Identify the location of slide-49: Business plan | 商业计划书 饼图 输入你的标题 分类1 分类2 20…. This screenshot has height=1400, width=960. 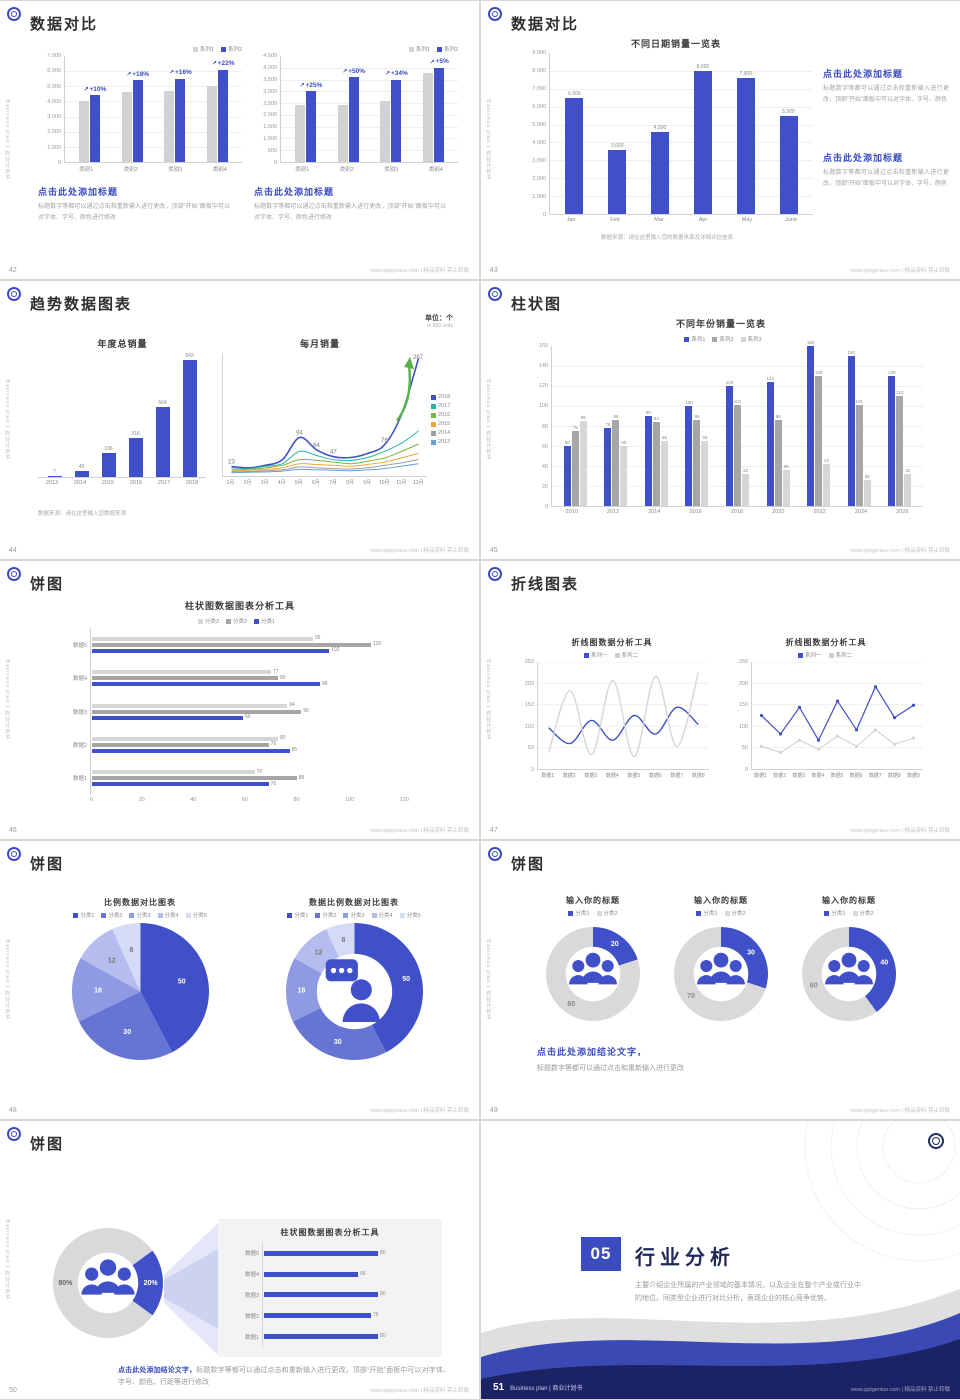
(720, 980).